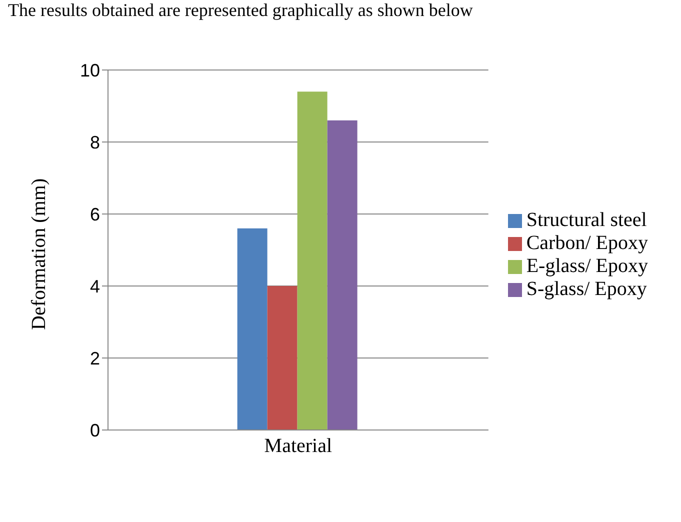  What do you see at coordinates (95, 430) in the screenshot?
I see `y-tick-label: 0` at bounding box center [95, 430].